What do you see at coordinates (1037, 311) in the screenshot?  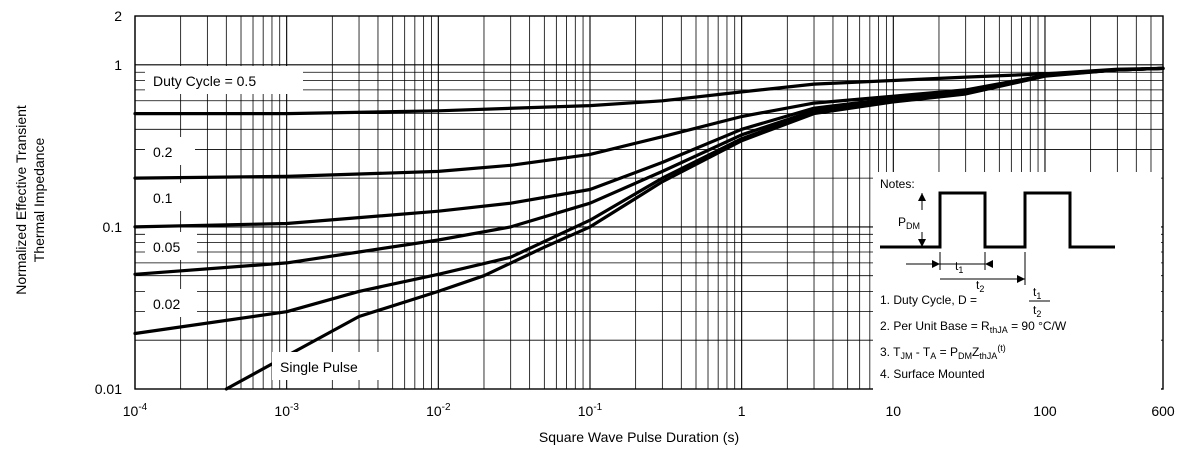 I see `duty-fraction-denominator: t2` at bounding box center [1037, 311].